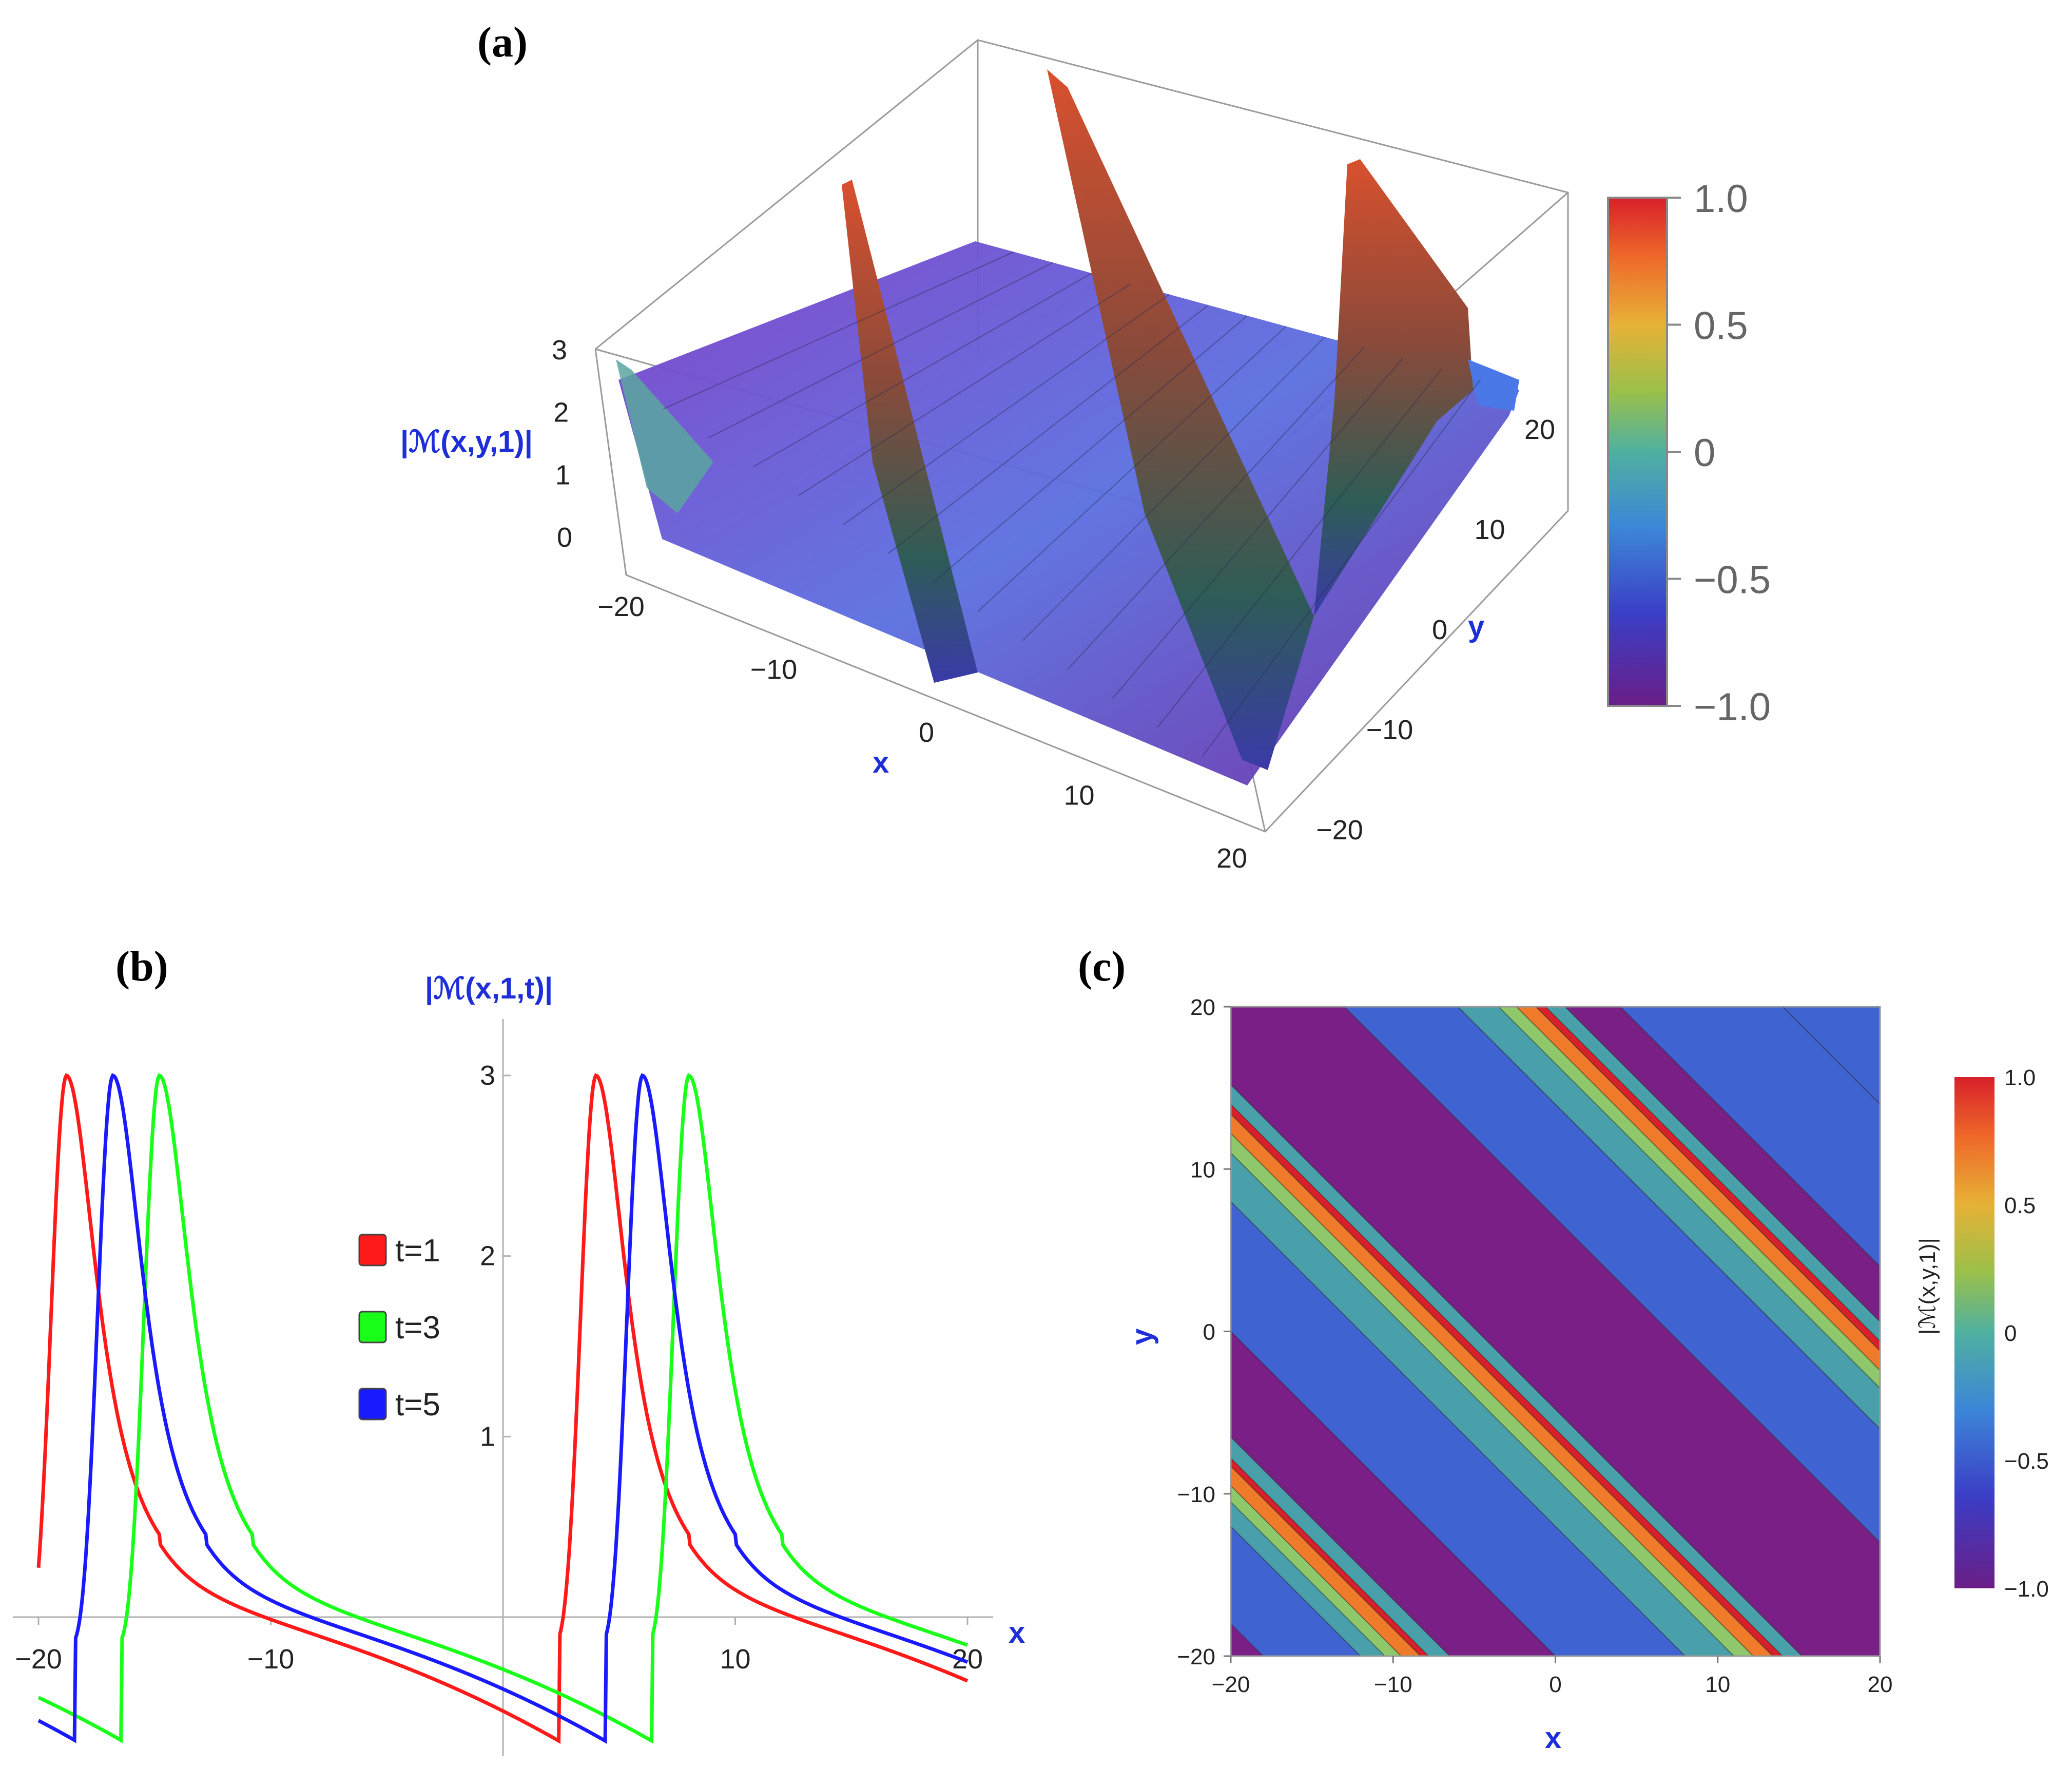 Image resolution: width=2072 pixels, height=1767 pixels. What do you see at coordinates (418, 1251) in the screenshot?
I see `legend-label: t=1` at bounding box center [418, 1251].